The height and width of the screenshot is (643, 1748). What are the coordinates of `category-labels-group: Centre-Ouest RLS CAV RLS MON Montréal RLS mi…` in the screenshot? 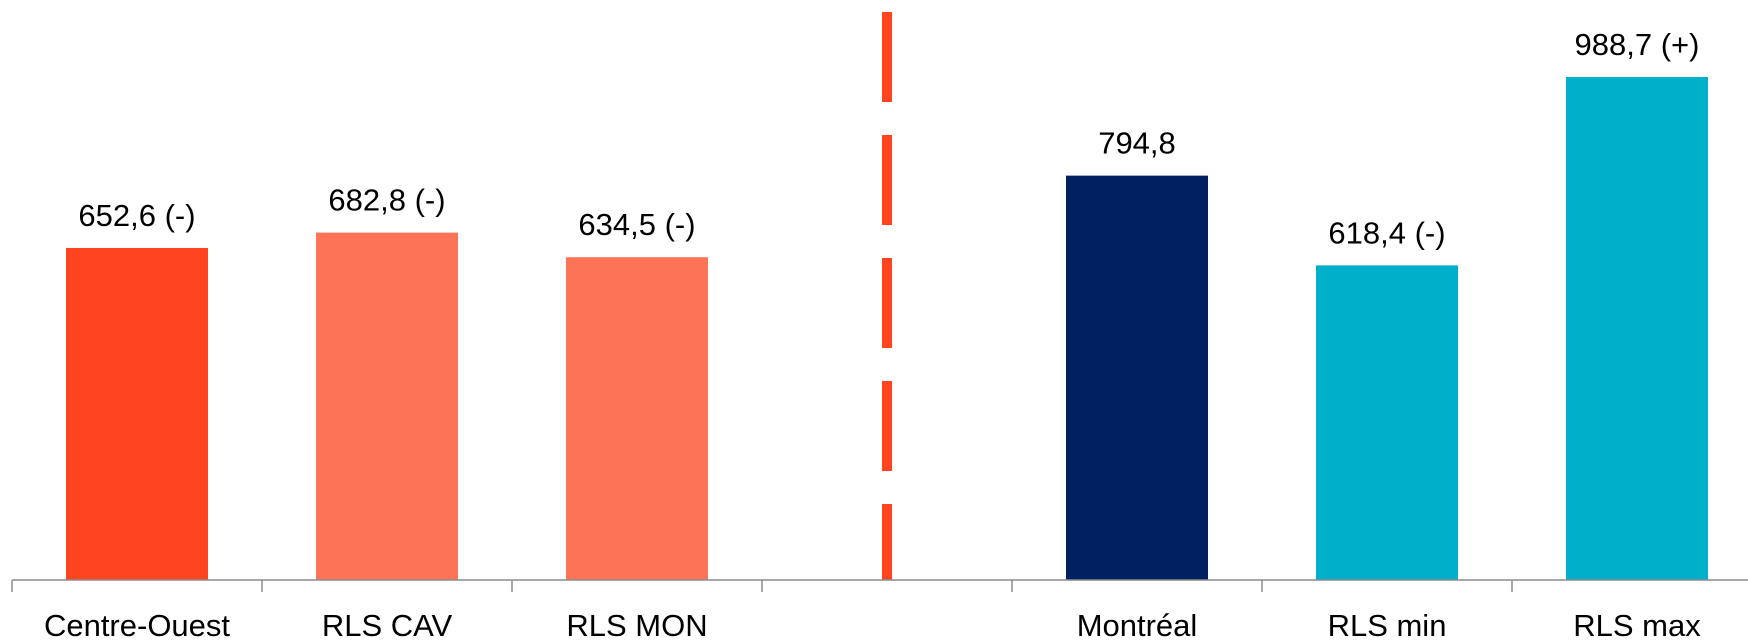 It's located at (872, 625).